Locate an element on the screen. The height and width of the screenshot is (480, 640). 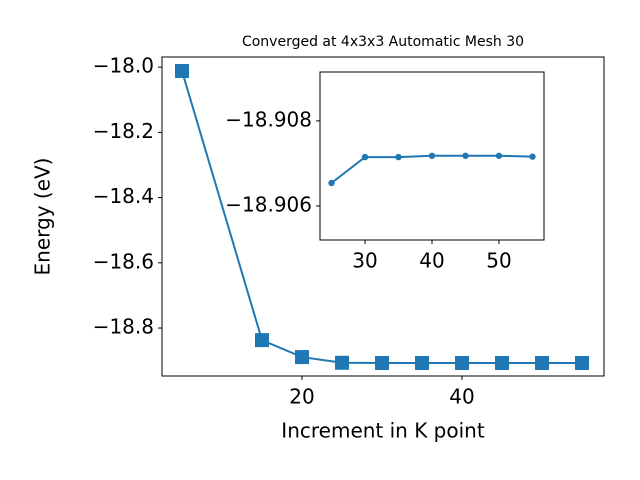
x-tick-label: 30 is located at coordinates (364, 261).